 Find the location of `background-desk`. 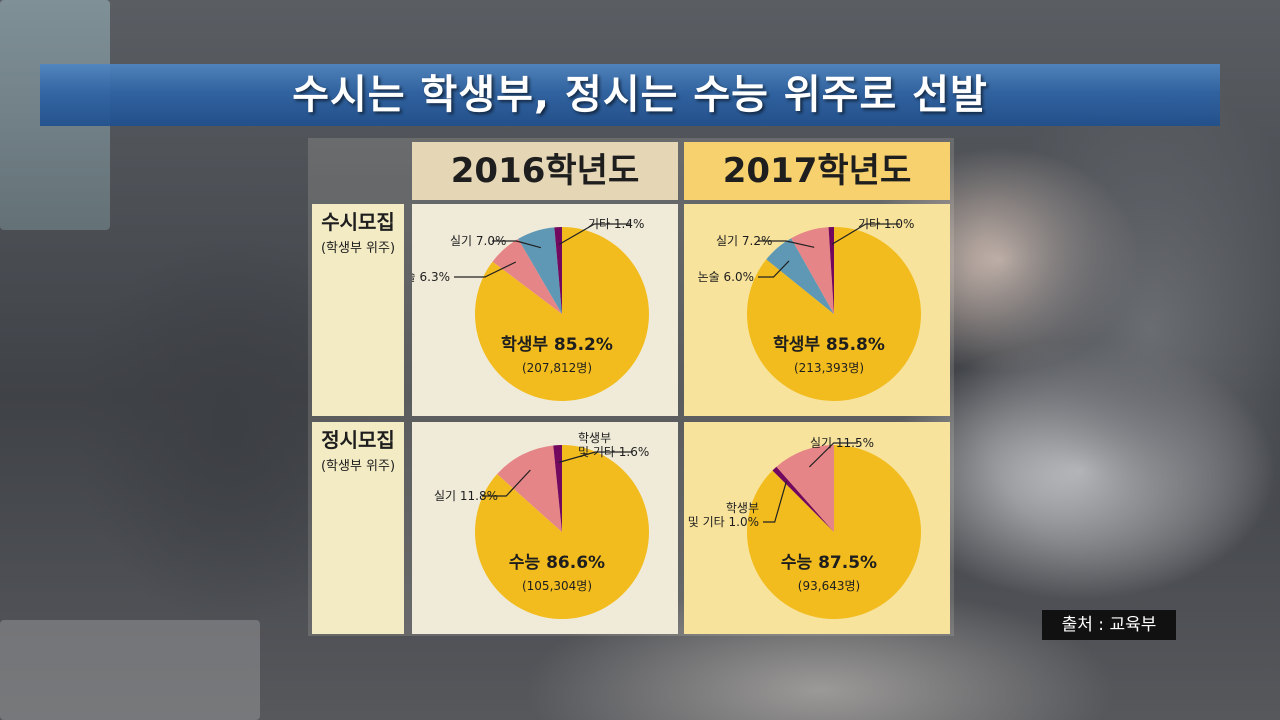

background-desk is located at coordinates (130, 670).